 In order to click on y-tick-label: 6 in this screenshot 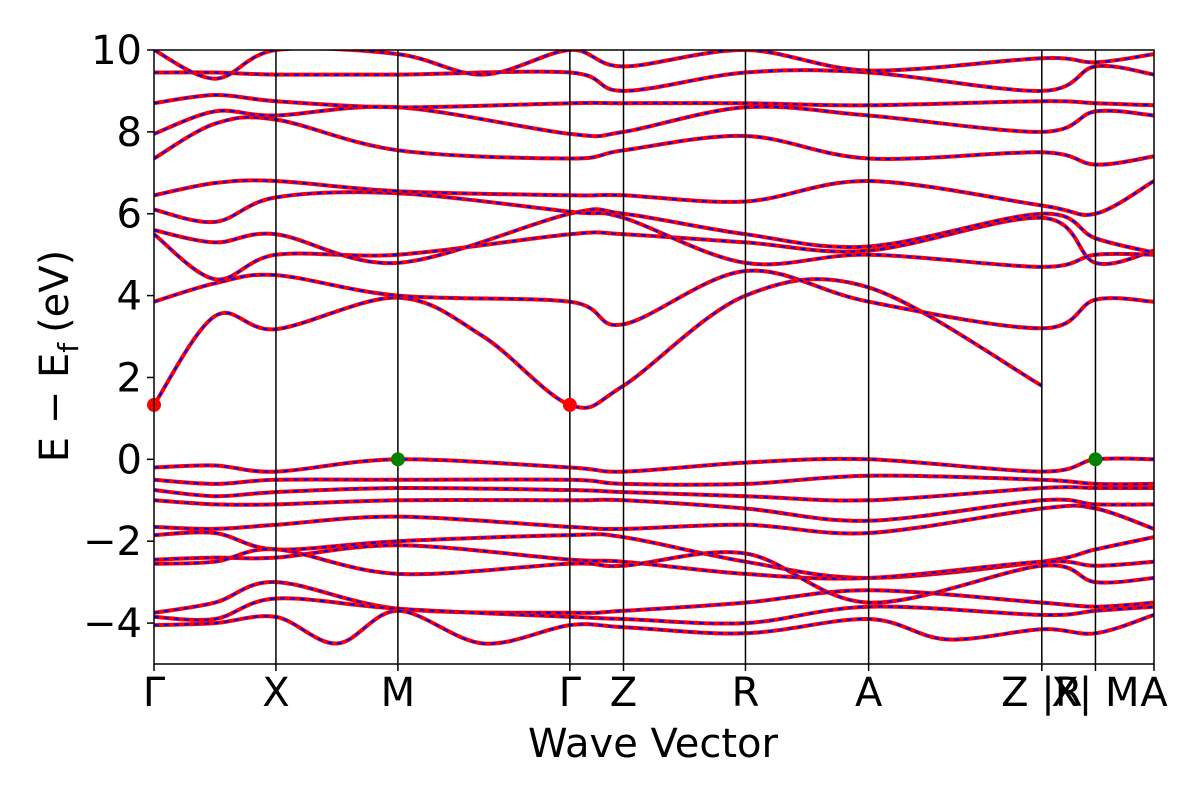, I will do `click(129, 215)`.